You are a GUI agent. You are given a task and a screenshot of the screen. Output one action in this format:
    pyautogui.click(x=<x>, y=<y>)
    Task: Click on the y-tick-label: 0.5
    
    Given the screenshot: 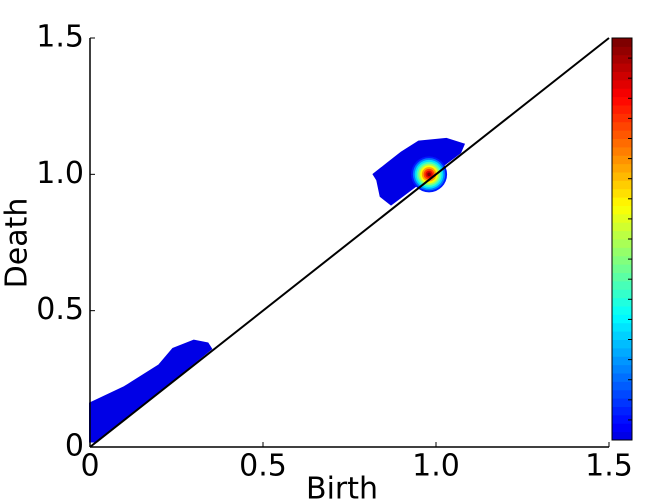 What is the action you would take?
    pyautogui.click(x=60, y=309)
    